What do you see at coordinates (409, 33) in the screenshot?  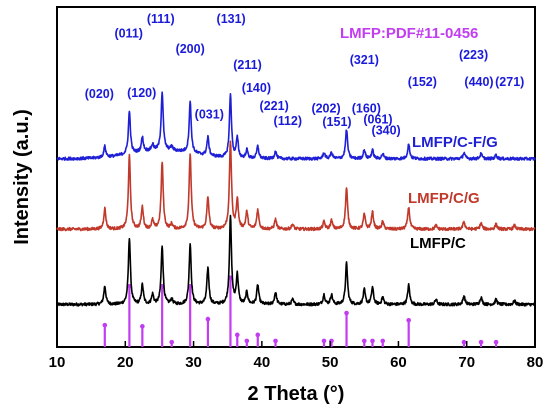 I see `reference-title: LMFP:PDF#11-0456` at bounding box center [409, 33].